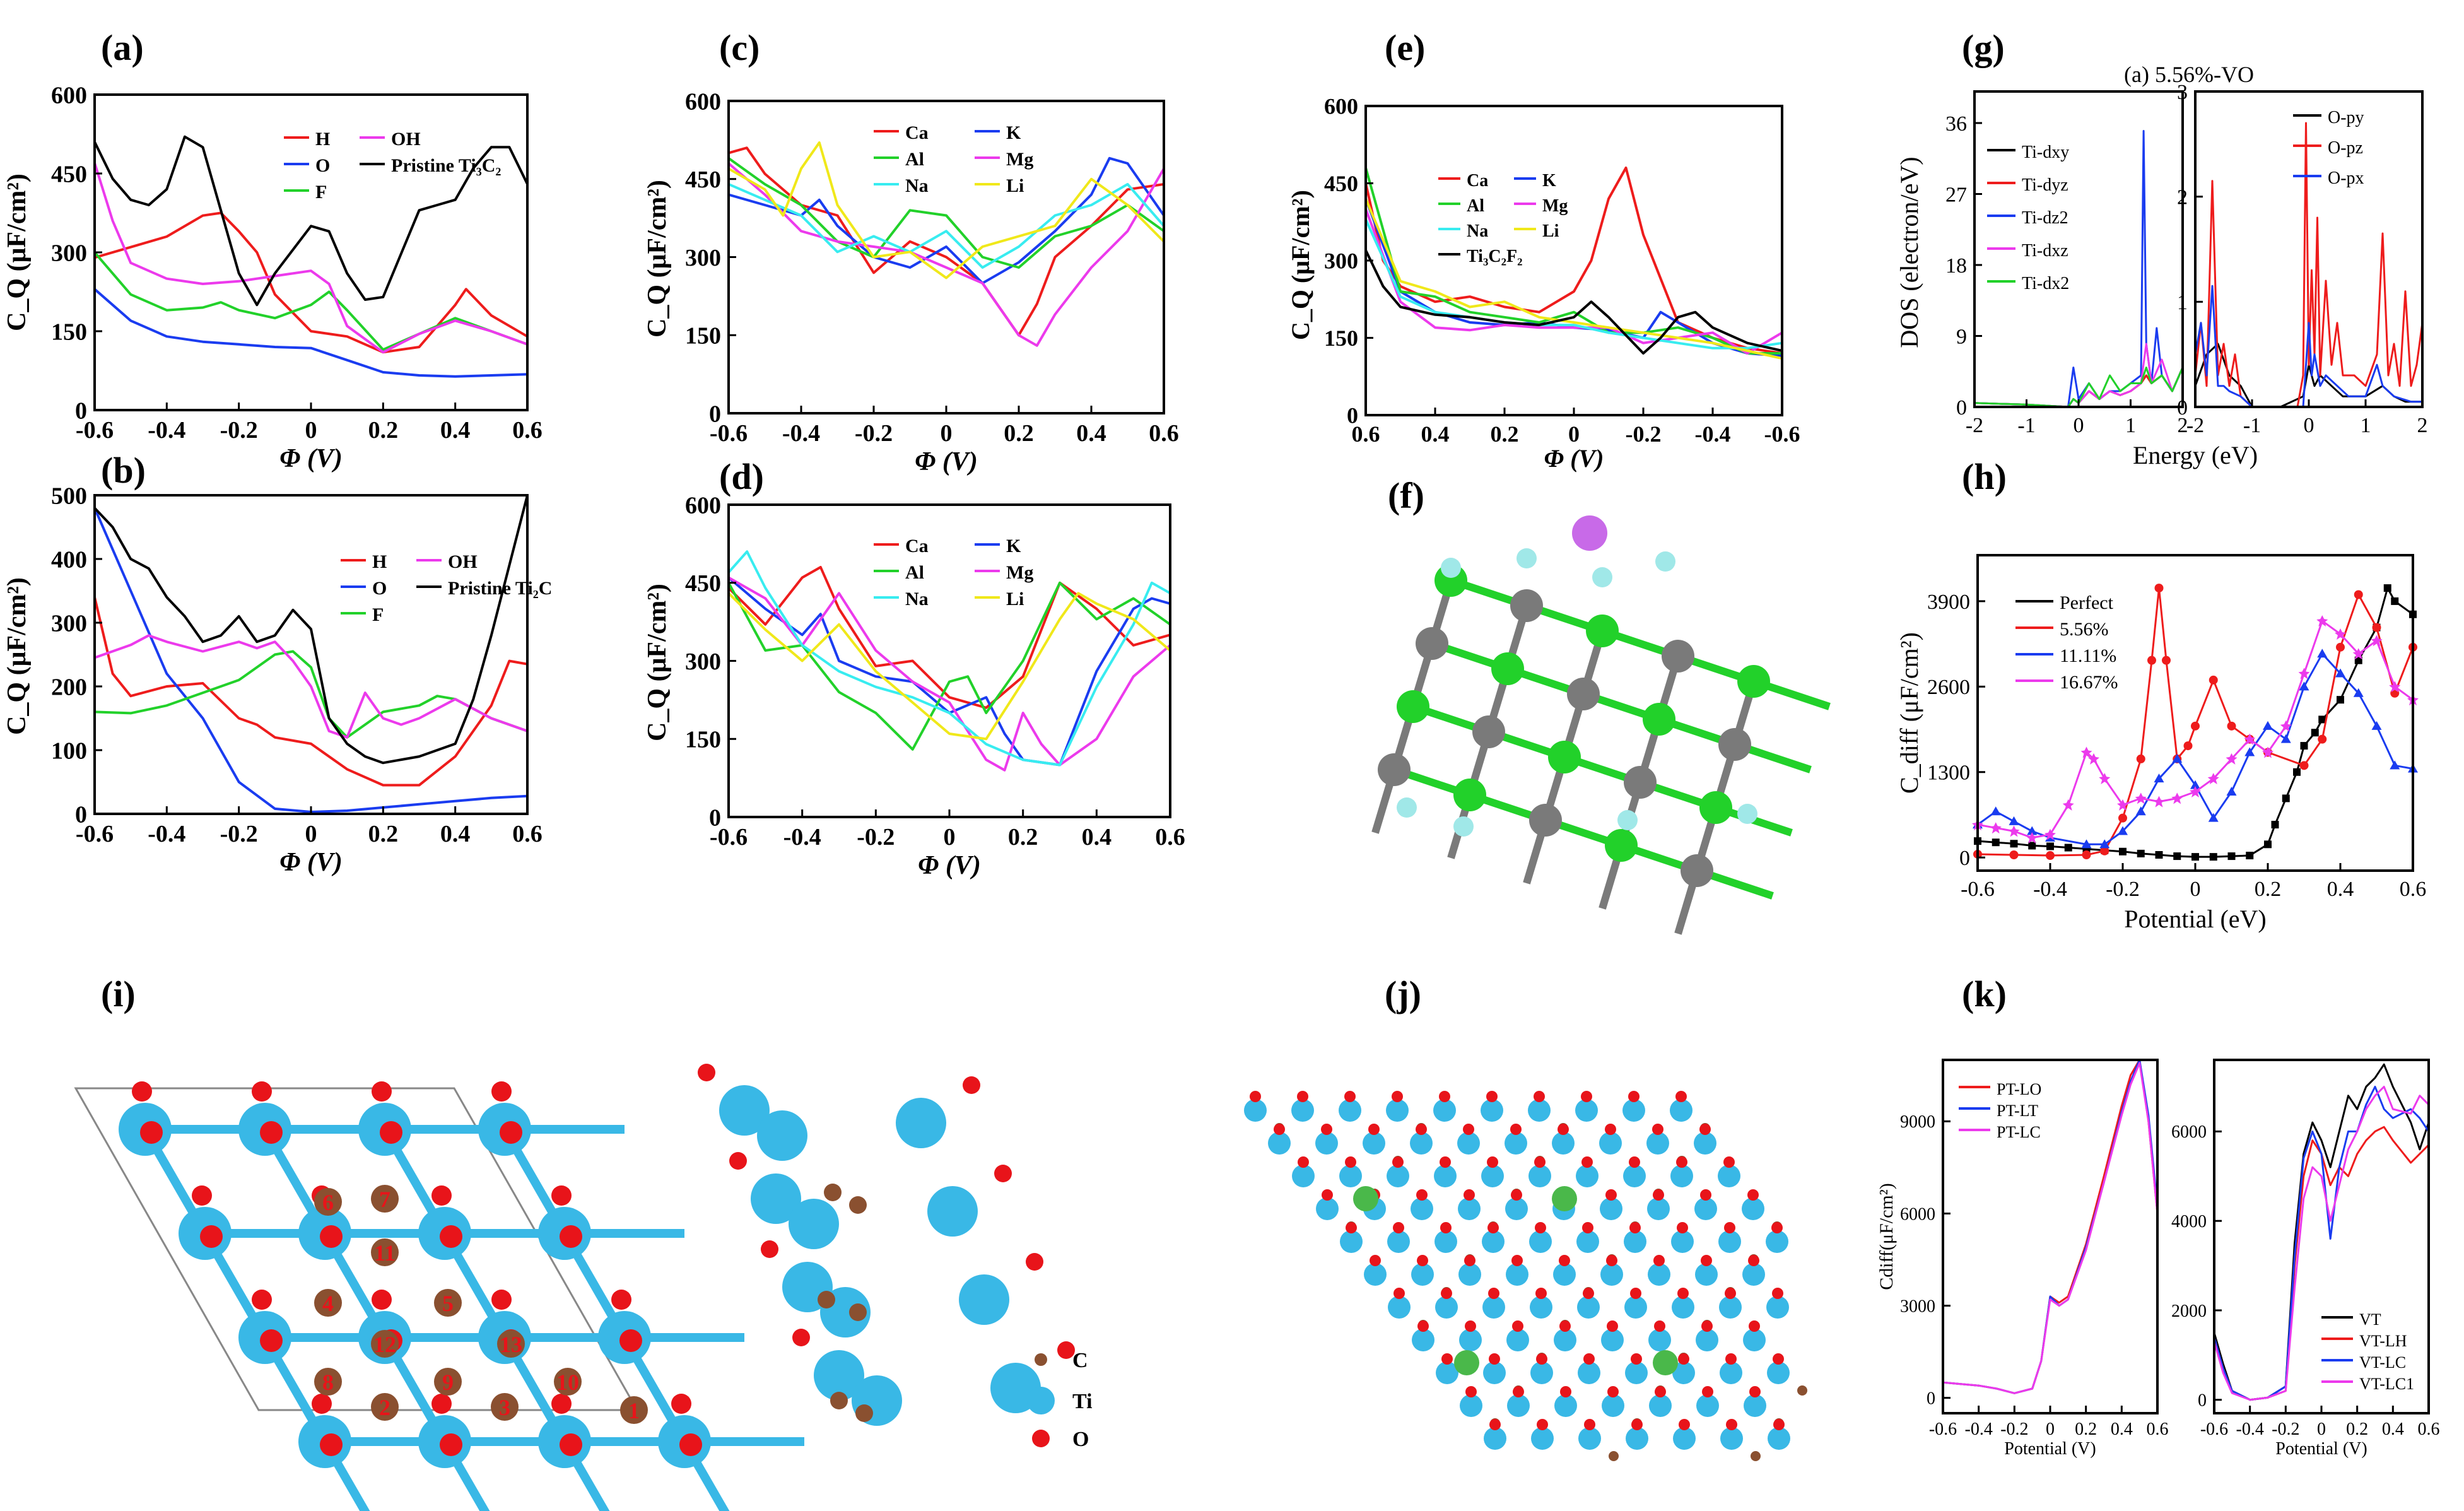 The height and width of the screenshot is (1511, 2464). What do you see at coordinates (1573, 260) in the screenshot?
I see `plot-frame` at bounding box center [1573, 260].